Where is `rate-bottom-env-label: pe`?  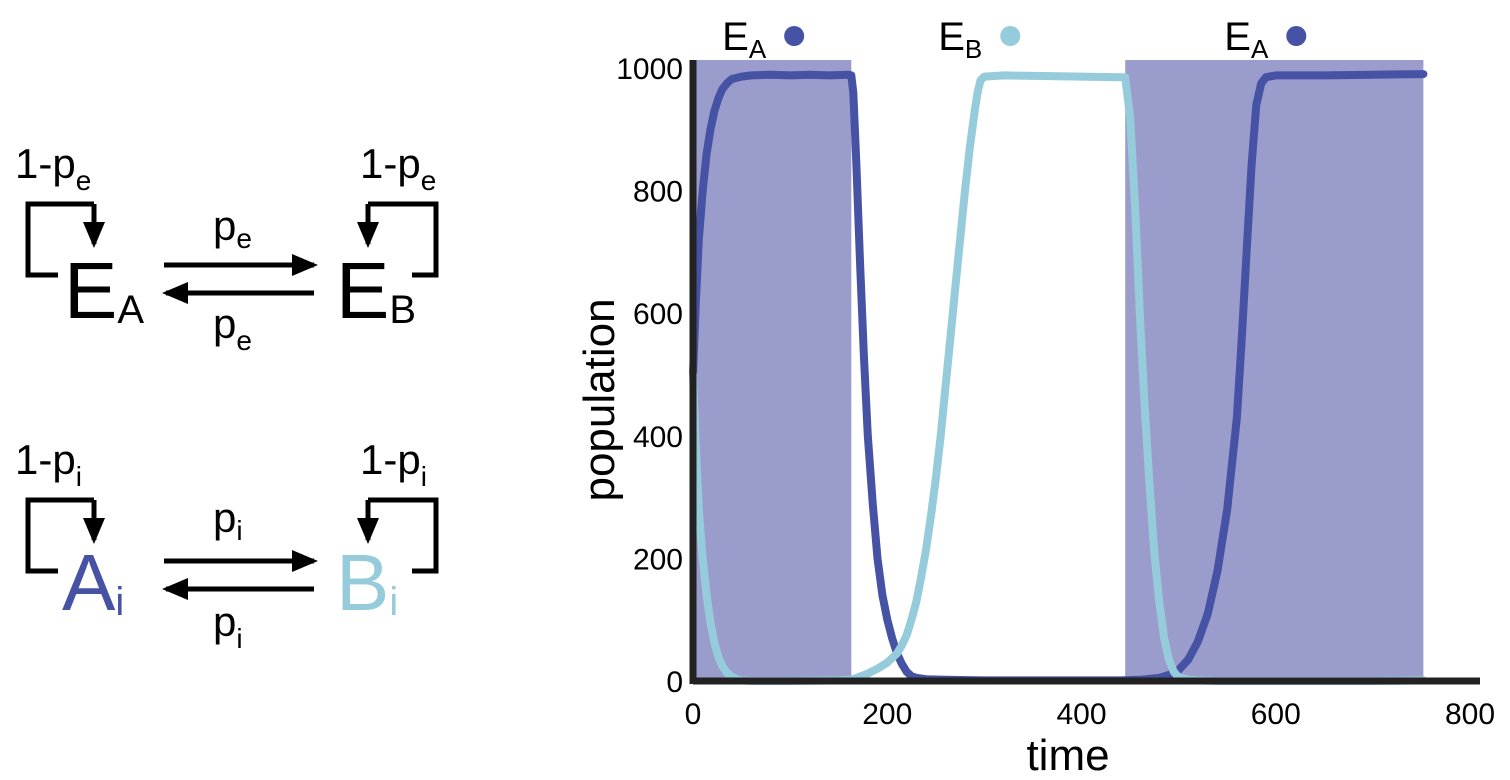 rate-bottom-env-label: pe is located at coordinates (232, 328).